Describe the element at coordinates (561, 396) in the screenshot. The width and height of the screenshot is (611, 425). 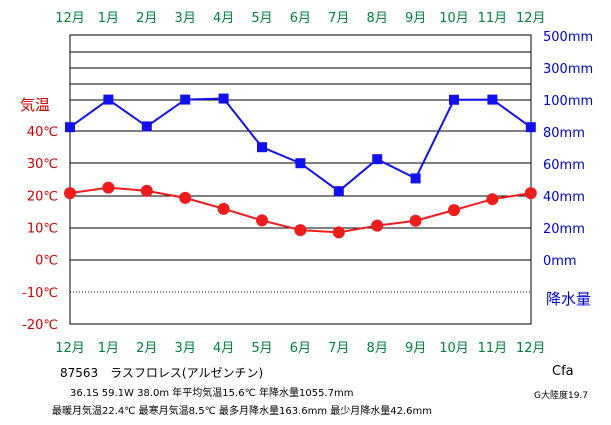
I see `continentality-index: G大陸度19.7` at that location.